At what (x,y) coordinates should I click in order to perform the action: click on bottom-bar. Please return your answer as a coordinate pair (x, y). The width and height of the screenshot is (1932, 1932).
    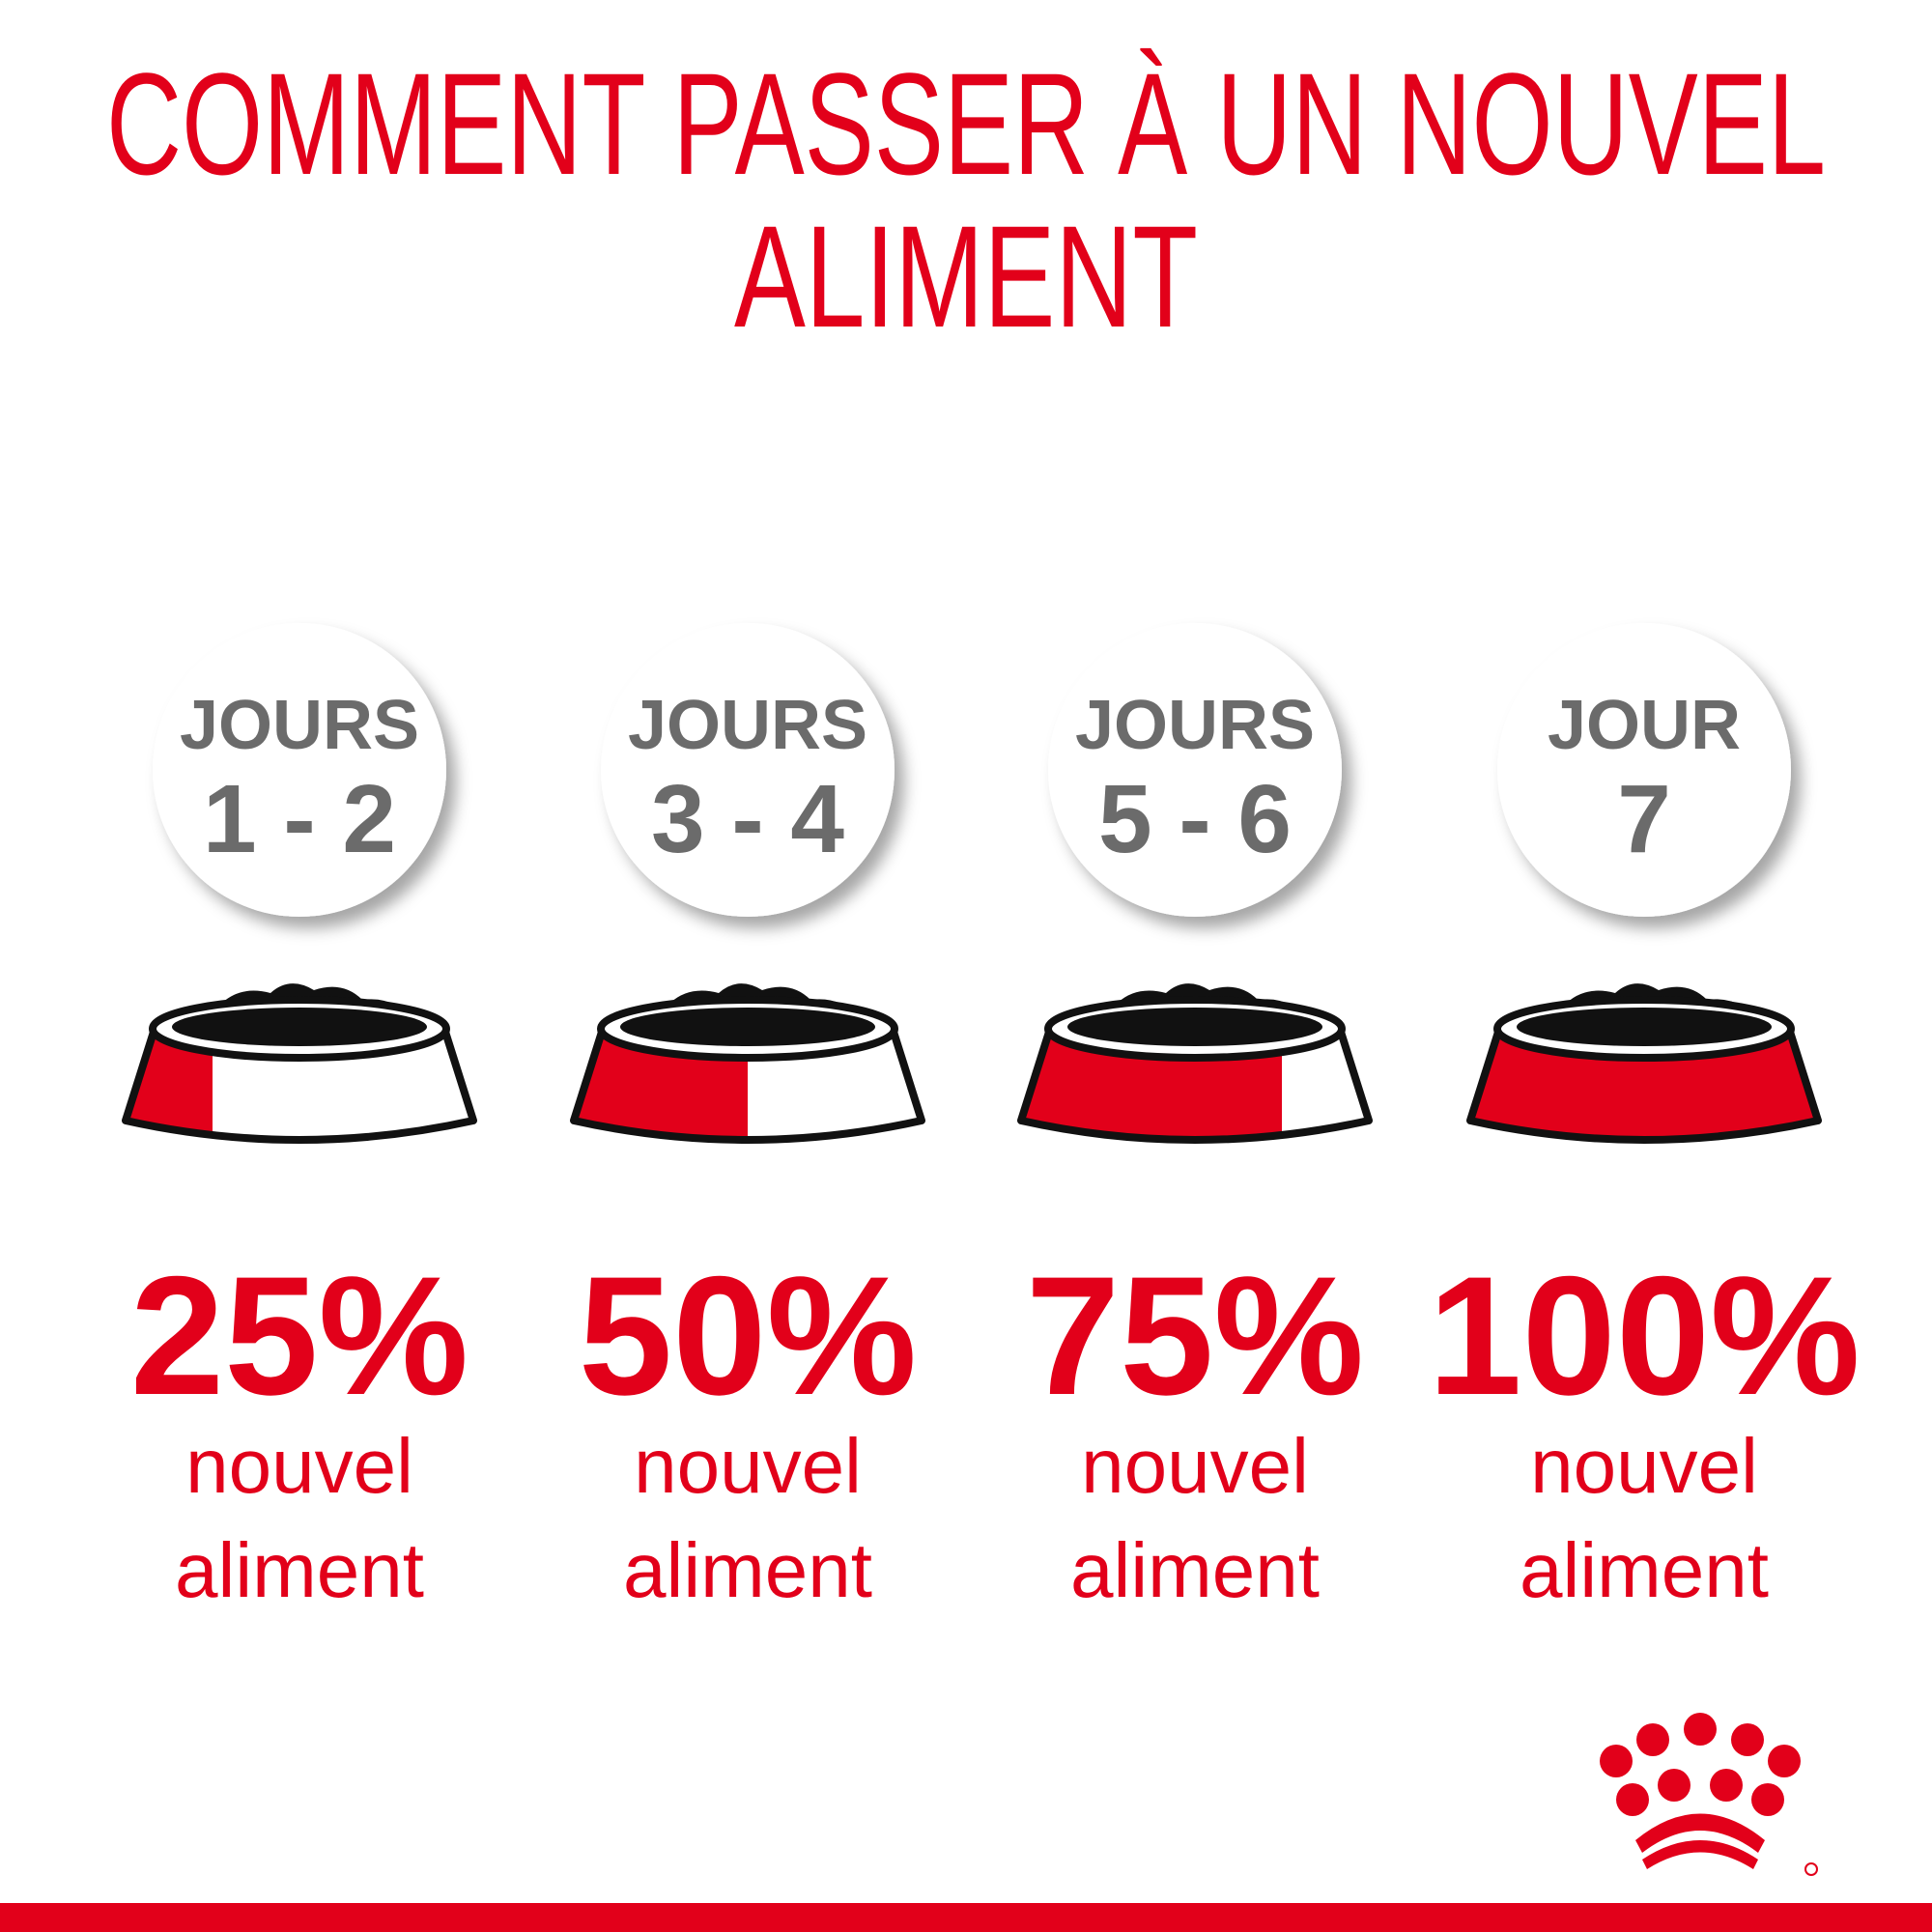
    Looking at the image, I should click on (966, 1917).